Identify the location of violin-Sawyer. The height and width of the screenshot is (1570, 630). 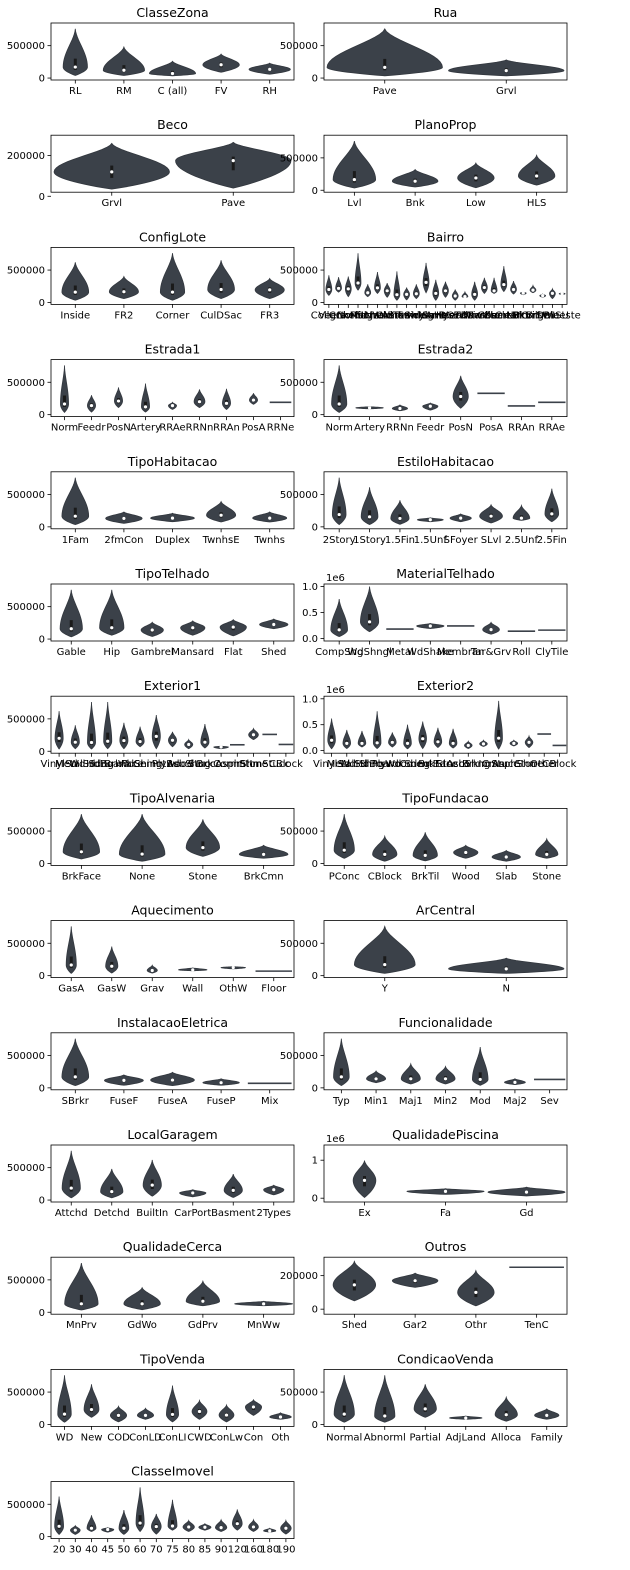
(416, 292).